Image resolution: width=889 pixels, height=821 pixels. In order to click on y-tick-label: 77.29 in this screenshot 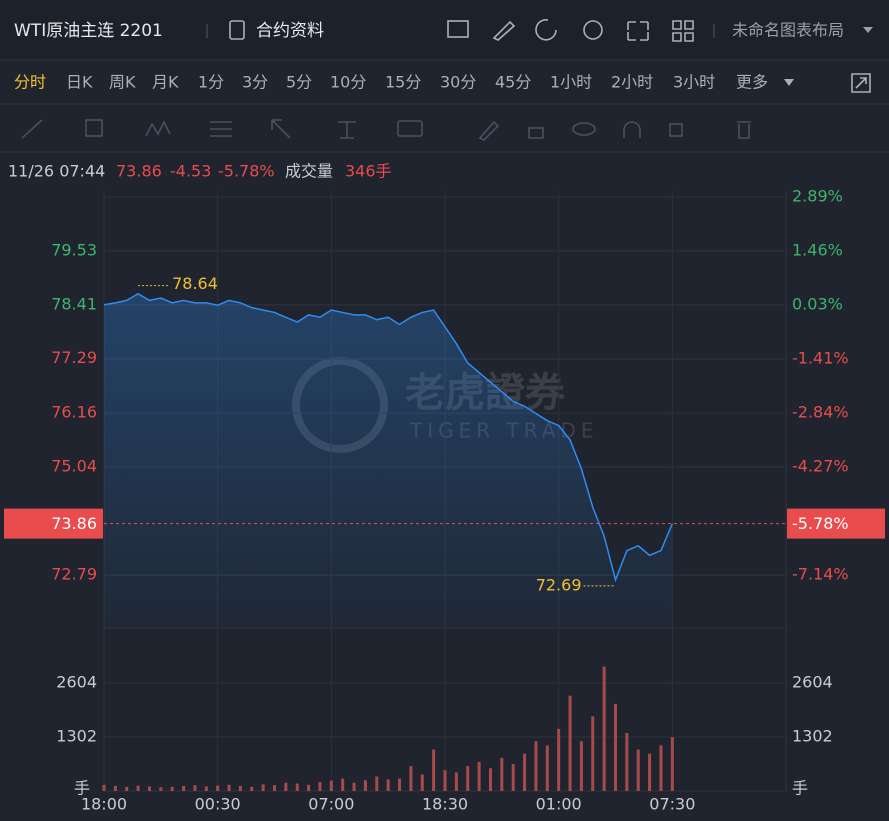, I will do `click(74, 357)`.